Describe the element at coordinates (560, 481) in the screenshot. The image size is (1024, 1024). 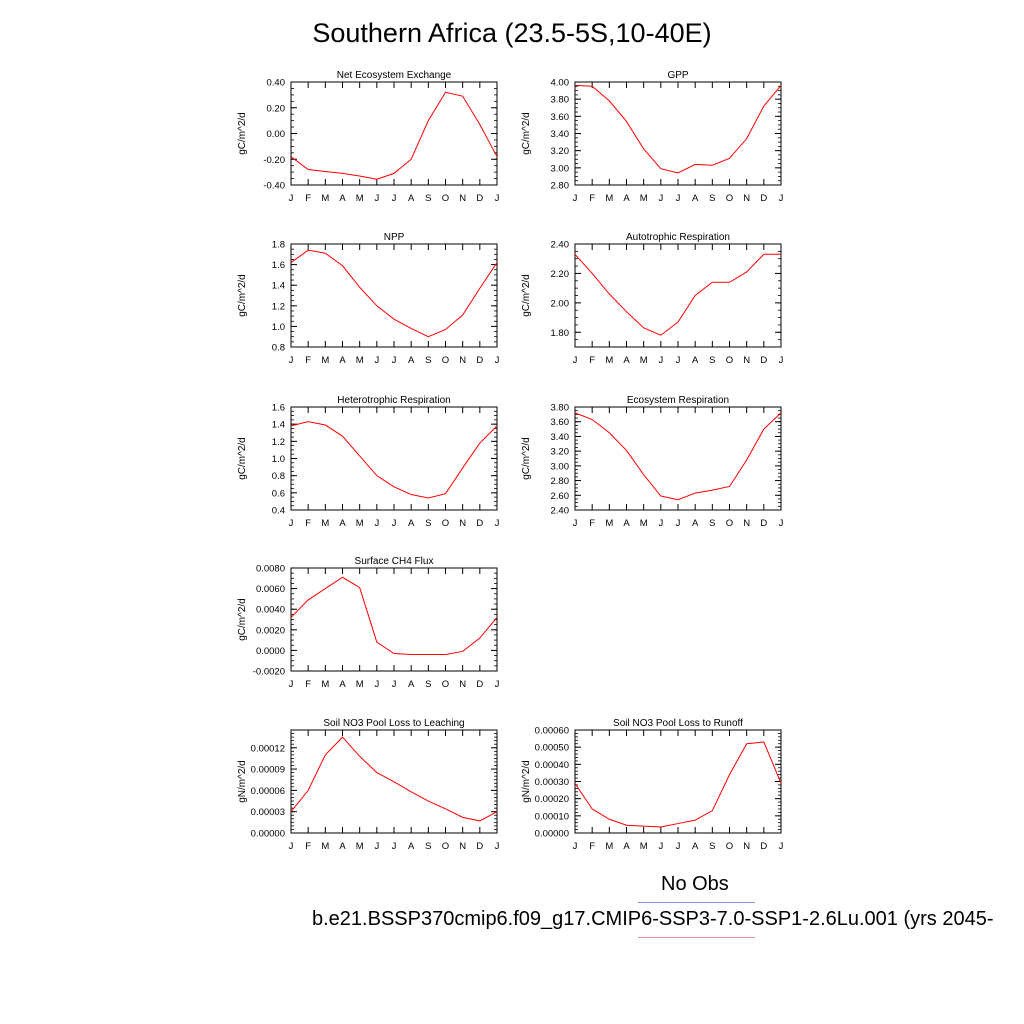
I see `y-tick-label: 2.80` at that location.